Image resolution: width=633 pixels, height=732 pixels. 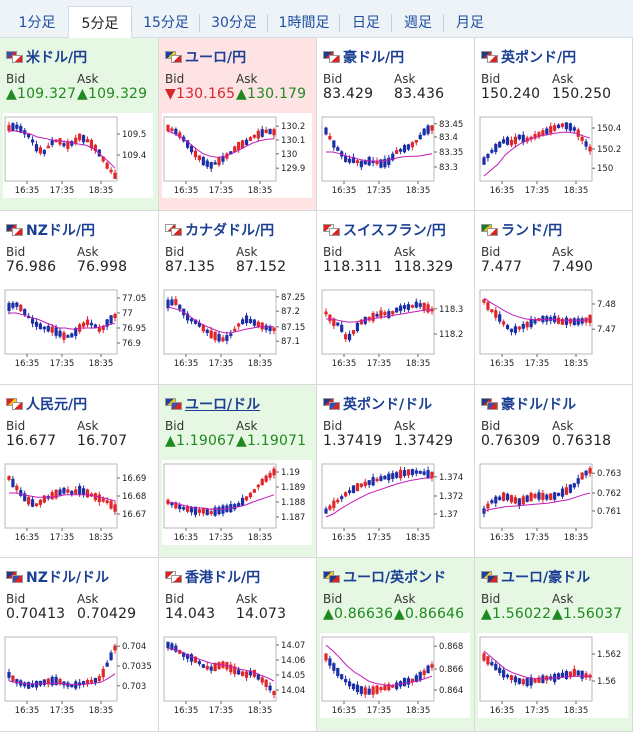 I want to click on pair-title: 豪ドル/円, so click(x=363, y=57).